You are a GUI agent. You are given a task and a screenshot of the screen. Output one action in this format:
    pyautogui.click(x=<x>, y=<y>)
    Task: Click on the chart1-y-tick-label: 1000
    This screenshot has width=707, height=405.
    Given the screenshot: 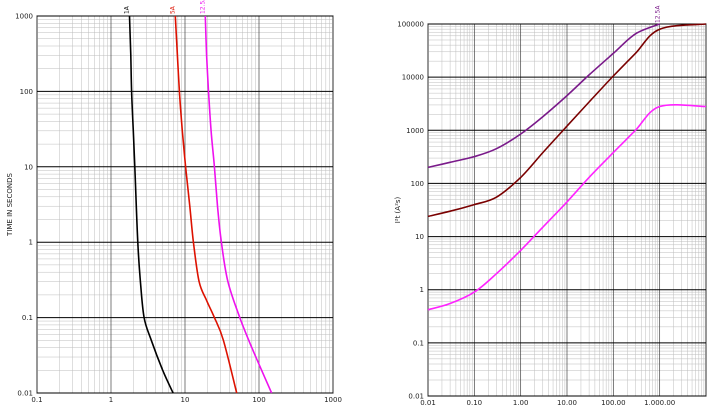 What is the action you would take?
    pyautogui.click(x=24, y=17)
    